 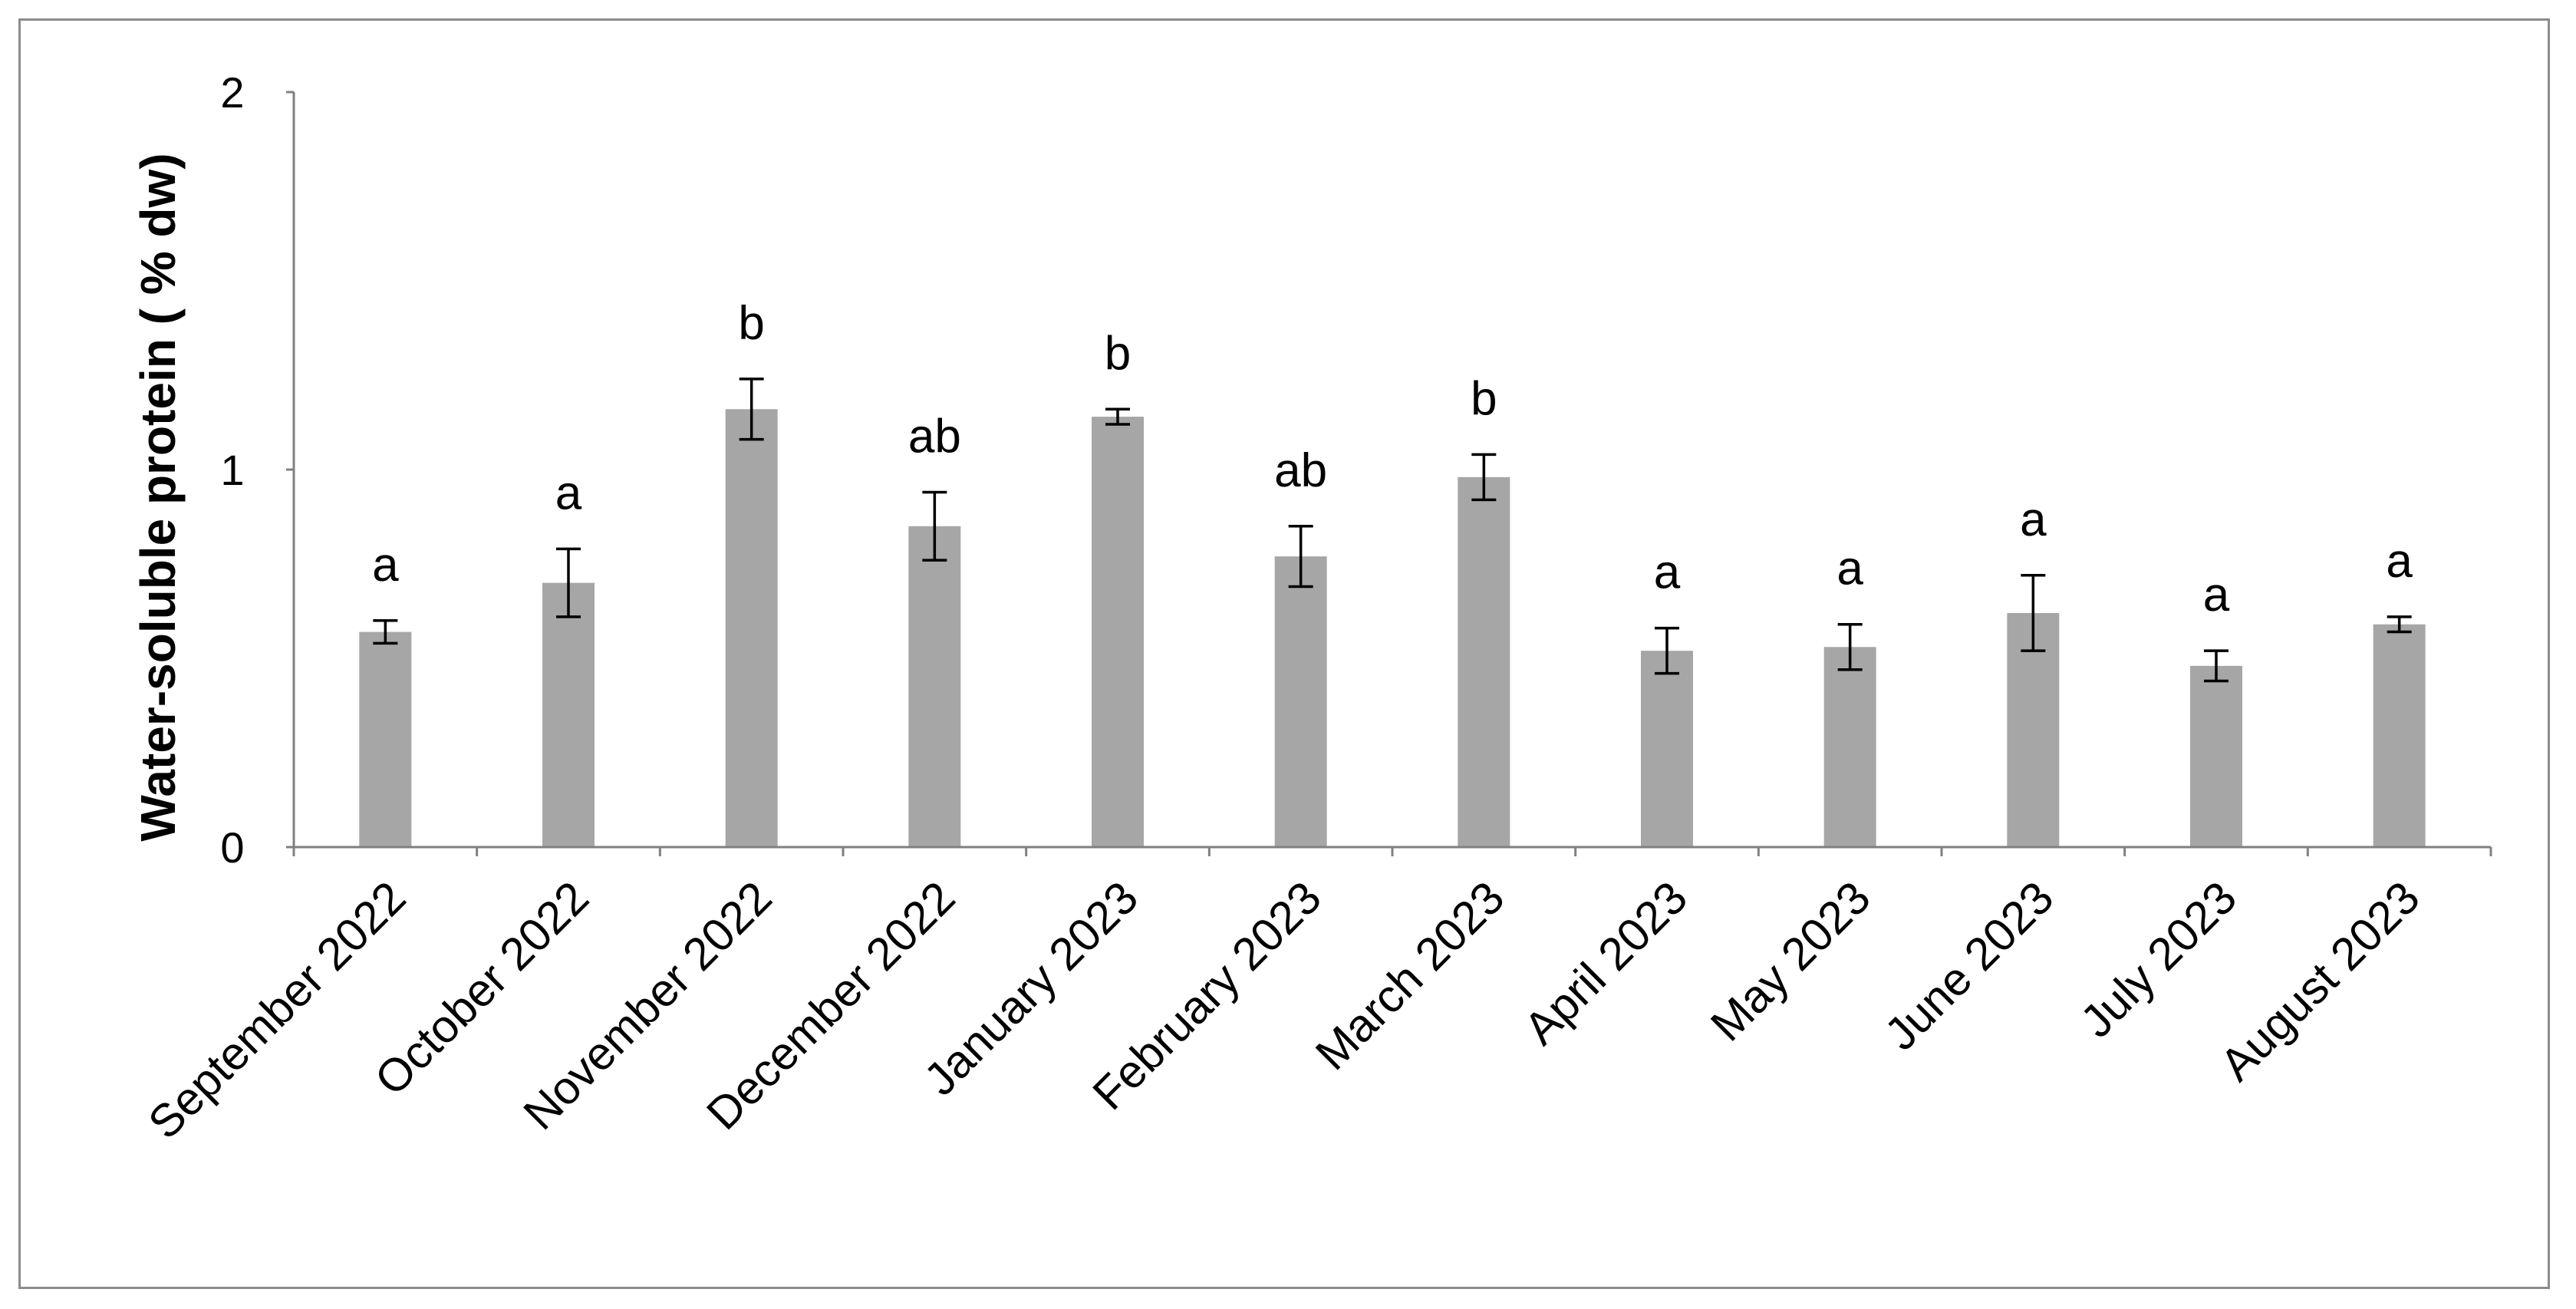 I want to click on y-tick-label: 0, so click(x=232, y=847).